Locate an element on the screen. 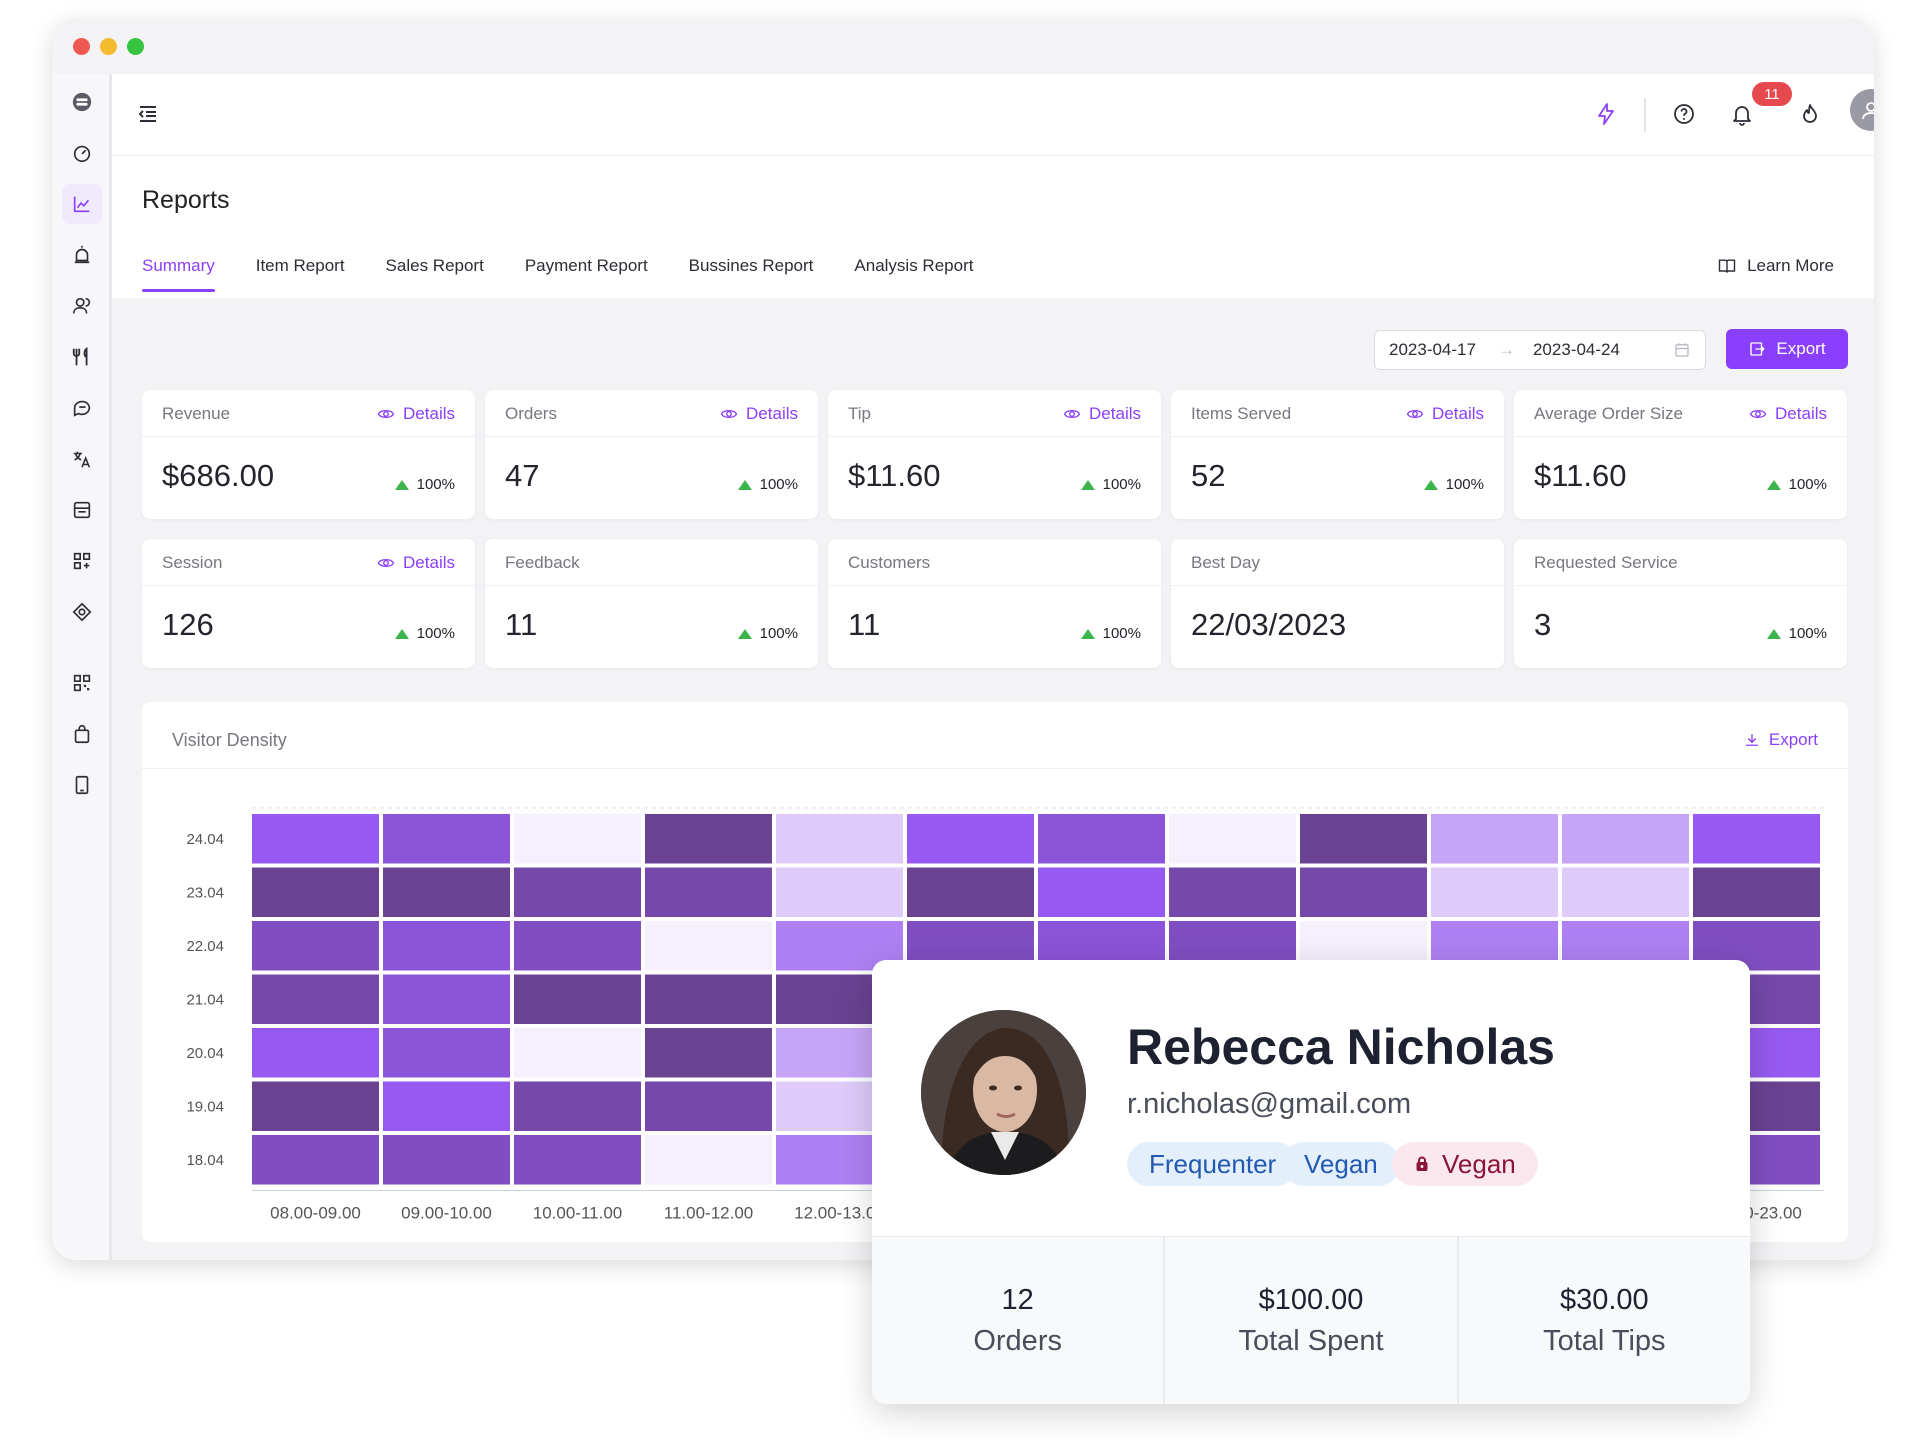 This screenshot has width=1920, height=1440. x-tick-label: 11.00-12.00 is located at coordinates (708, 1213).